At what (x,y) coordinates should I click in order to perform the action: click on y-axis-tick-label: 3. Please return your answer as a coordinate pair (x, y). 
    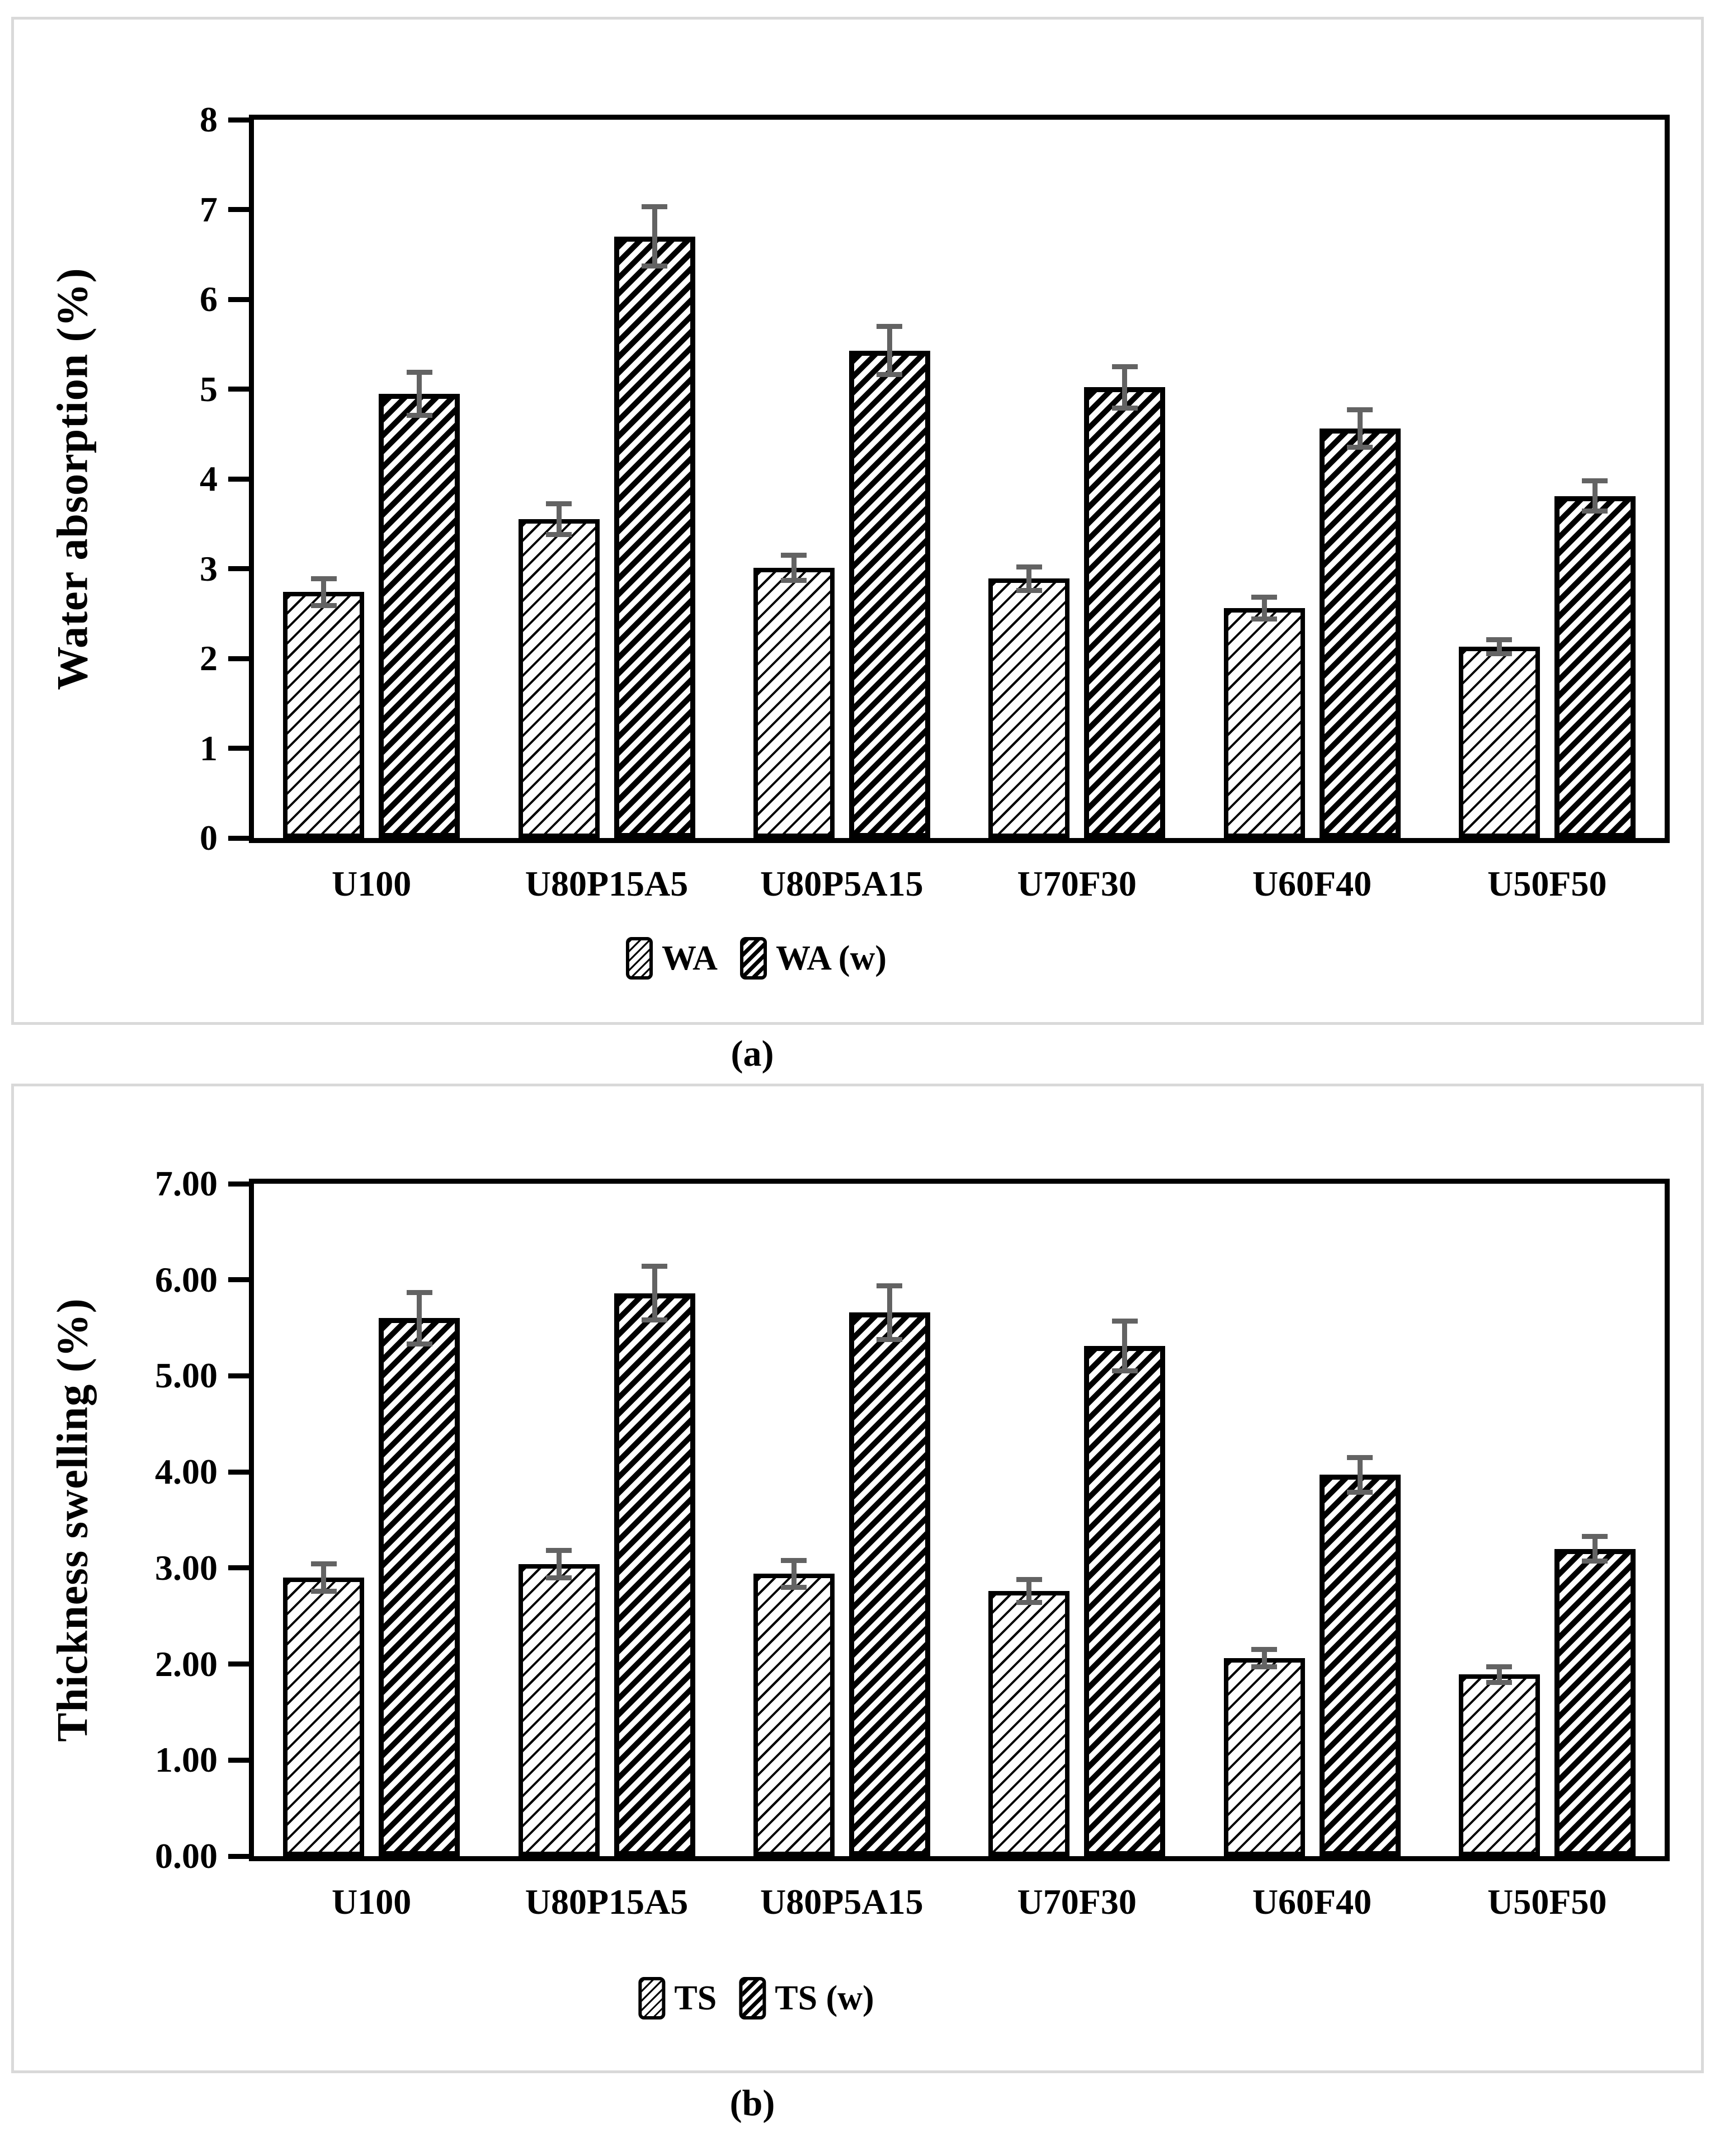
    Looking at the image, I should click on (209, 568).